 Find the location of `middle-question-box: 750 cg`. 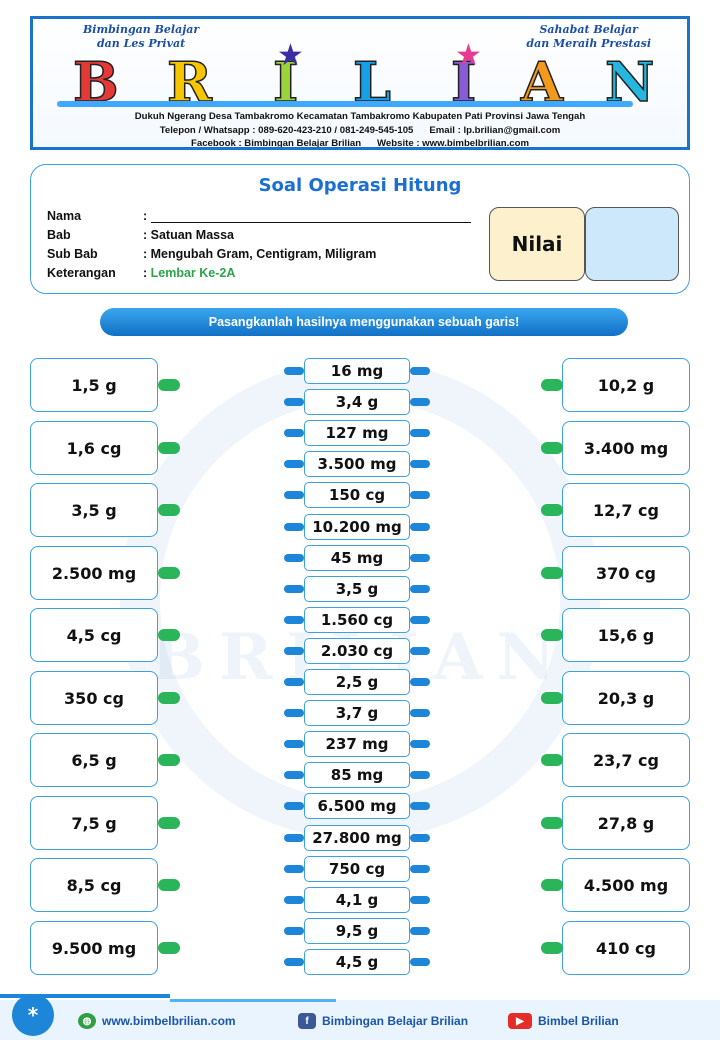

middle-question-box: 750 cg is located at coordinates (357, 869).